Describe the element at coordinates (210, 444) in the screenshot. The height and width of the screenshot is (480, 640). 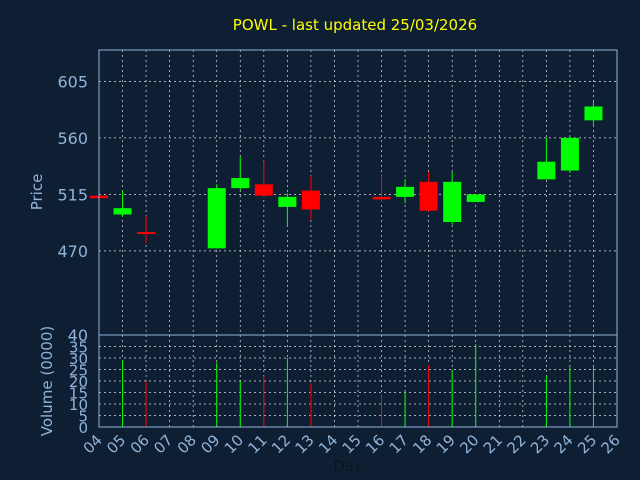
I see `x-tick-label: 09` at that location.